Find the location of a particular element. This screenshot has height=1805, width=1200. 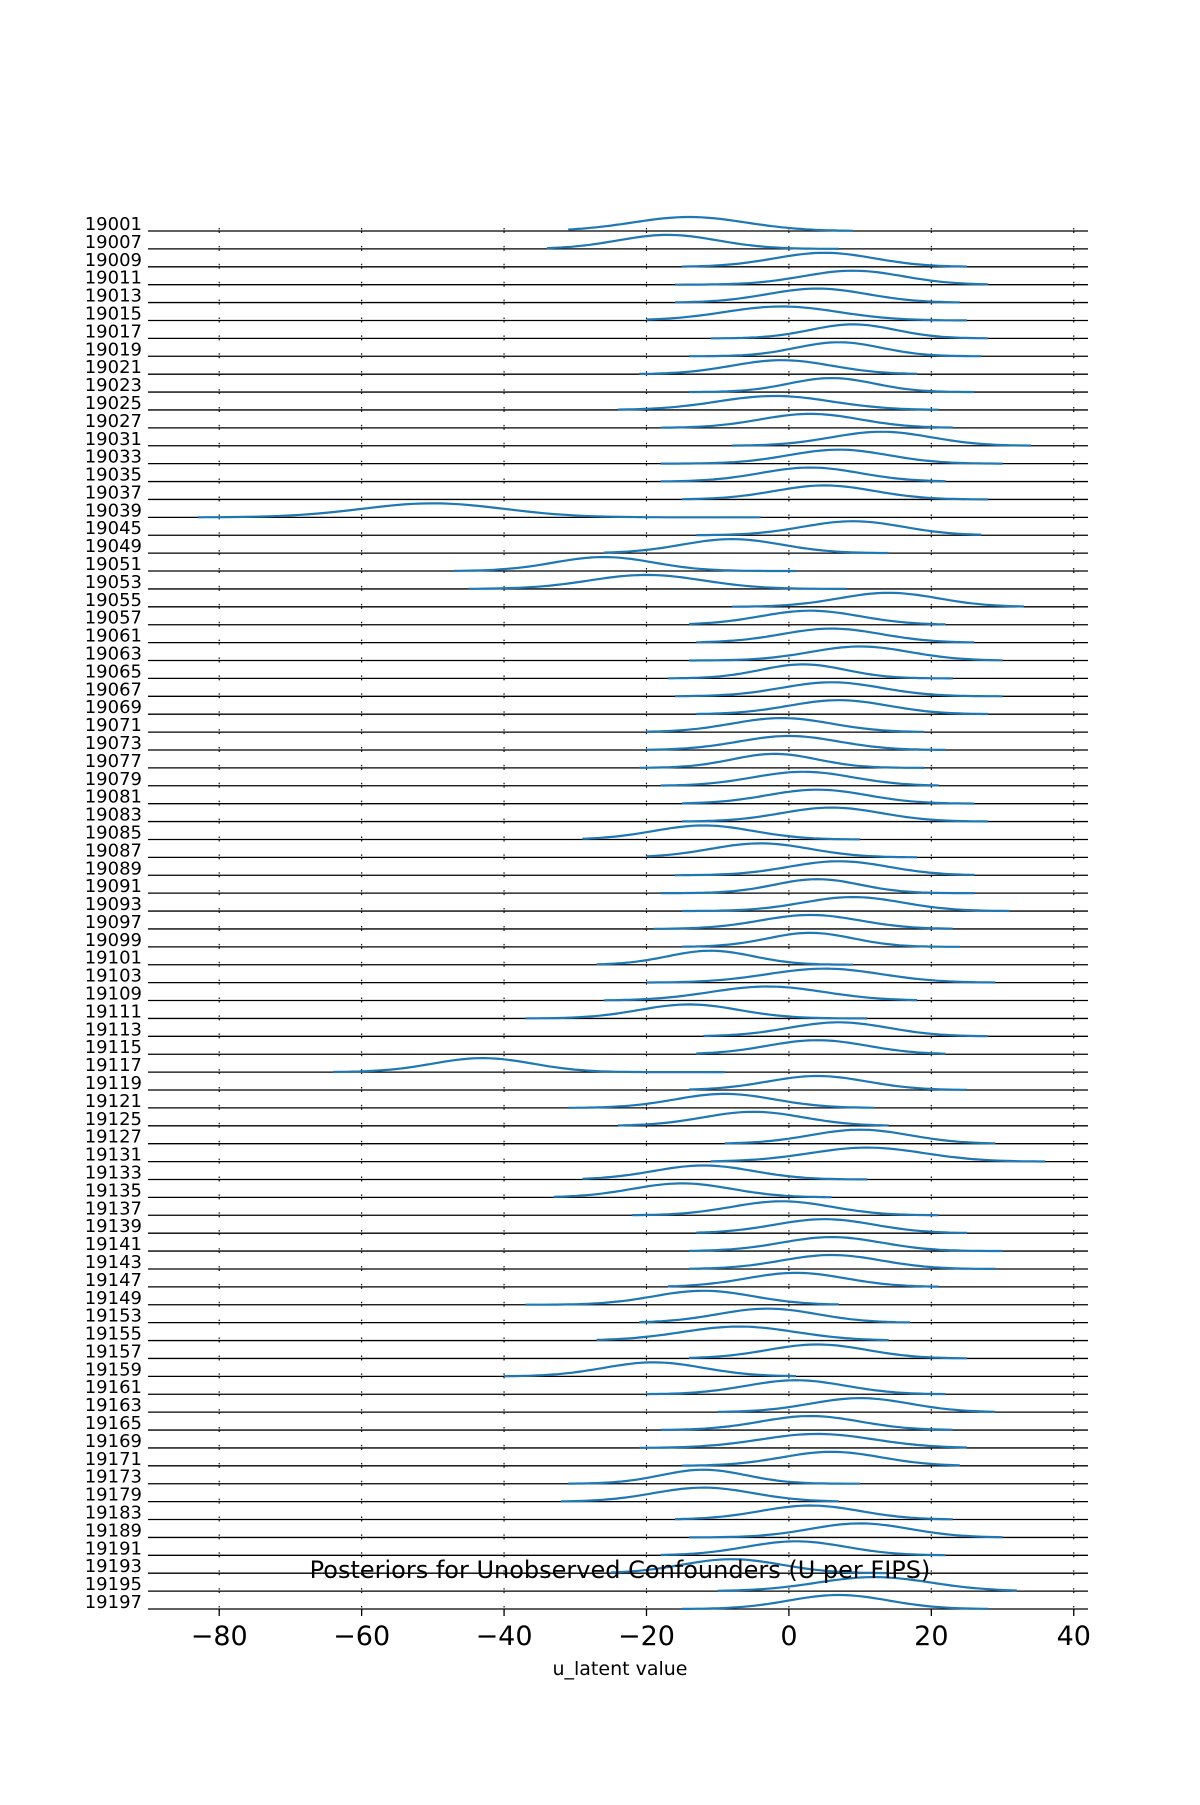

ridge-row: 19189 is located at coordinates (586, 1530).